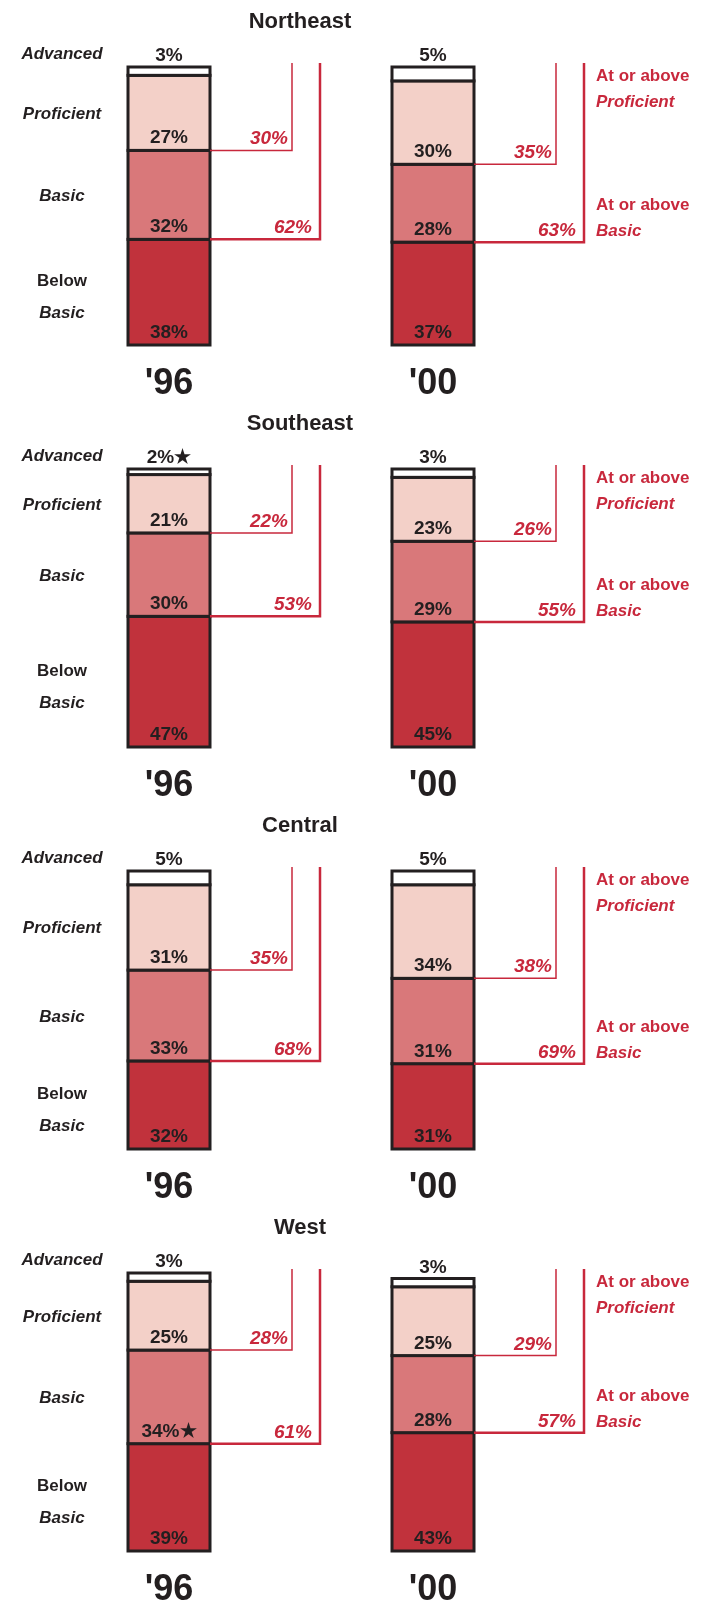 The height and width of the screenshot is (1608, 704). Describe the element at coordinates (532, 529) in the screenshot. I see `annotation: 26%` at that location.